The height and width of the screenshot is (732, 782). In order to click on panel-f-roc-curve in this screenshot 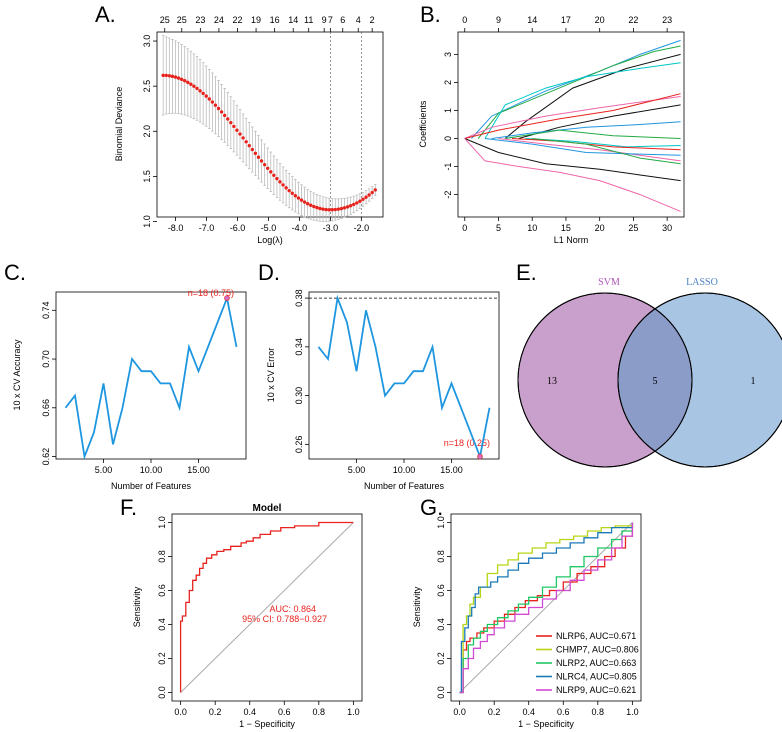, I will do `click(266, 607)`.